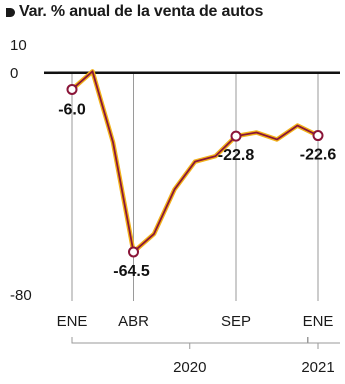  What do you see at coordinates (189, 340) in the screenshot?
I see `year-bracket-2020` at bounding box center [189, 340].